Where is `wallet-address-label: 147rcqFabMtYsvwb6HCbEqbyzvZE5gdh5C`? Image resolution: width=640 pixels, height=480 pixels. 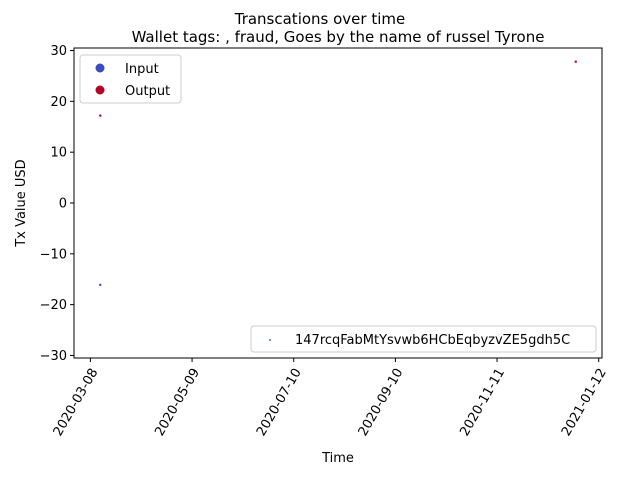 wallet-address-label: 147rcqFabMtYsvwb6HCbEqbyzvZE5gdh5C is located at coordinates (432, 340).